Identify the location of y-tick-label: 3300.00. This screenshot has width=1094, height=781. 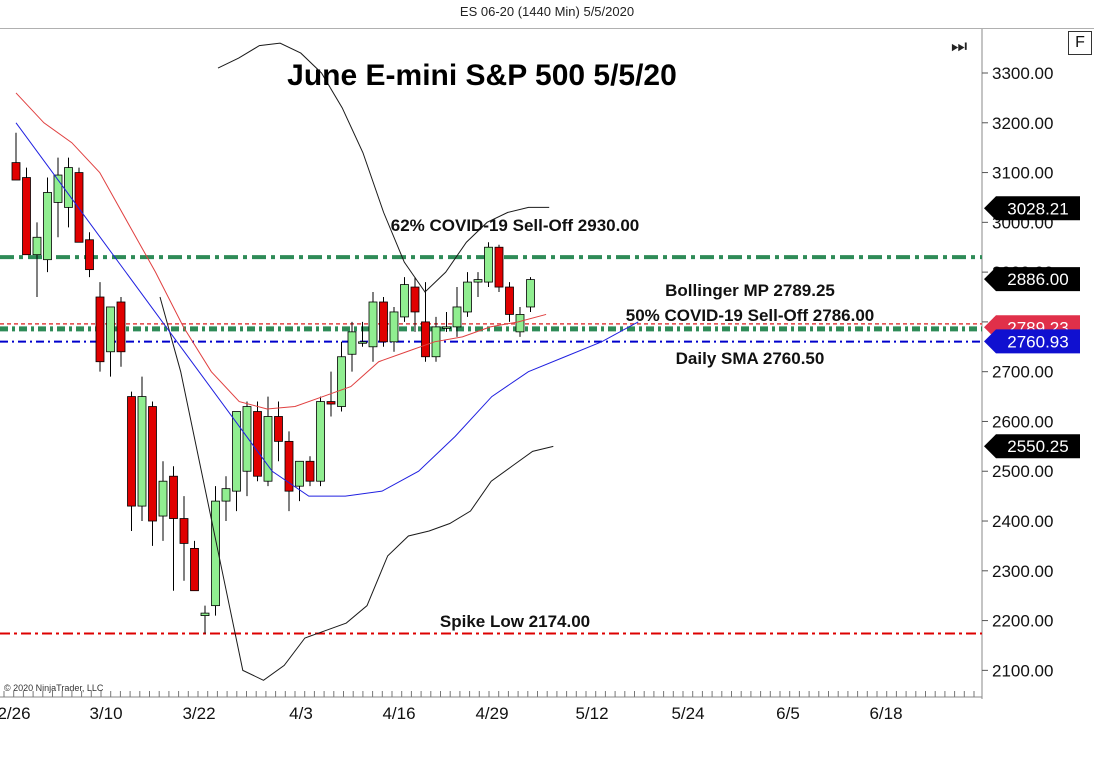
(1022, 73).